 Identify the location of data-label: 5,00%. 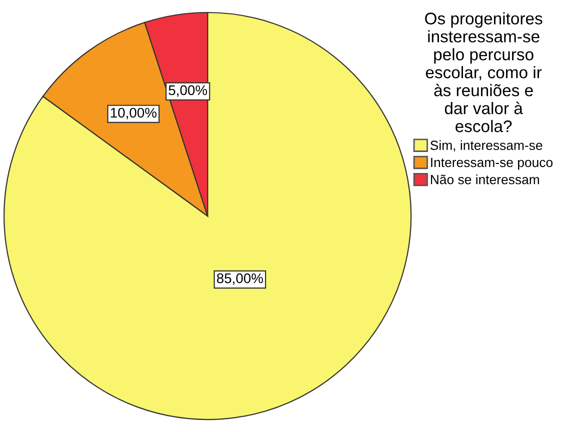
(188, 91).